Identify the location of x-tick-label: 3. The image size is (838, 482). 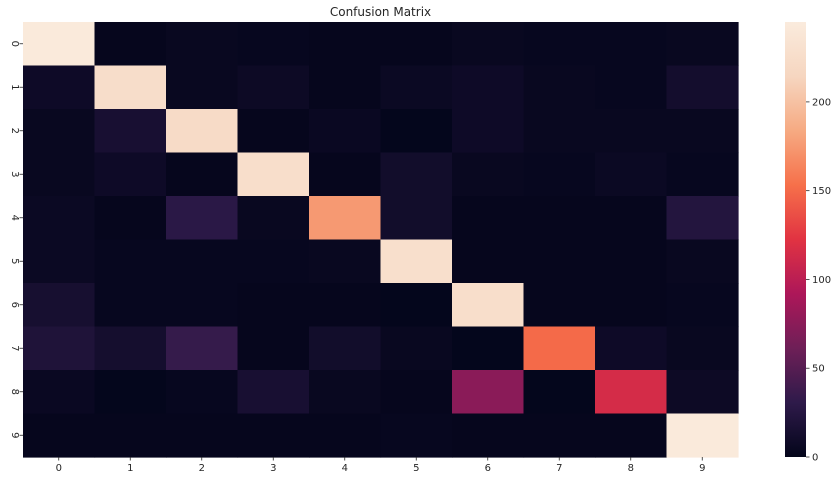
(273, 468).